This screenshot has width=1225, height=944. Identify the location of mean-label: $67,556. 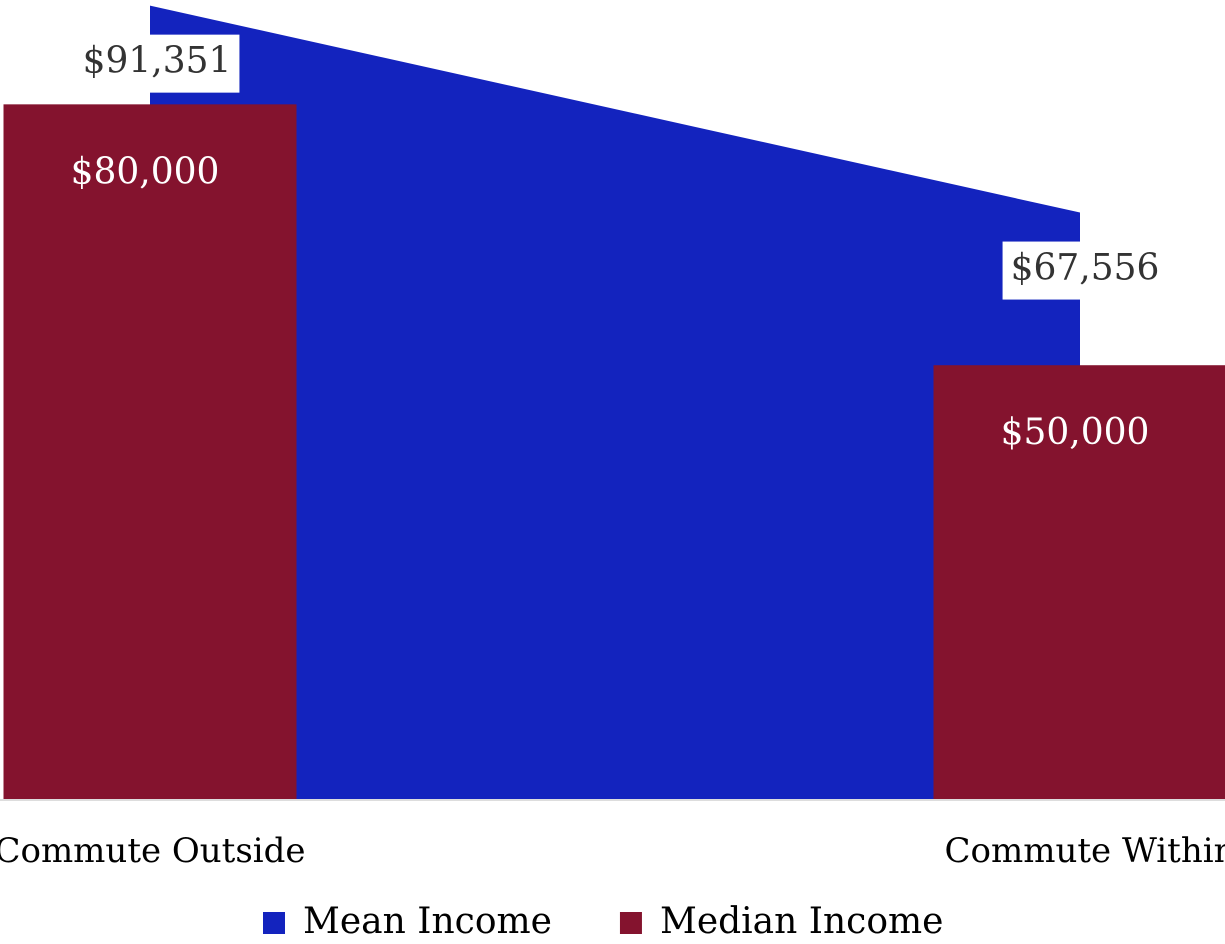
(1085, 268).